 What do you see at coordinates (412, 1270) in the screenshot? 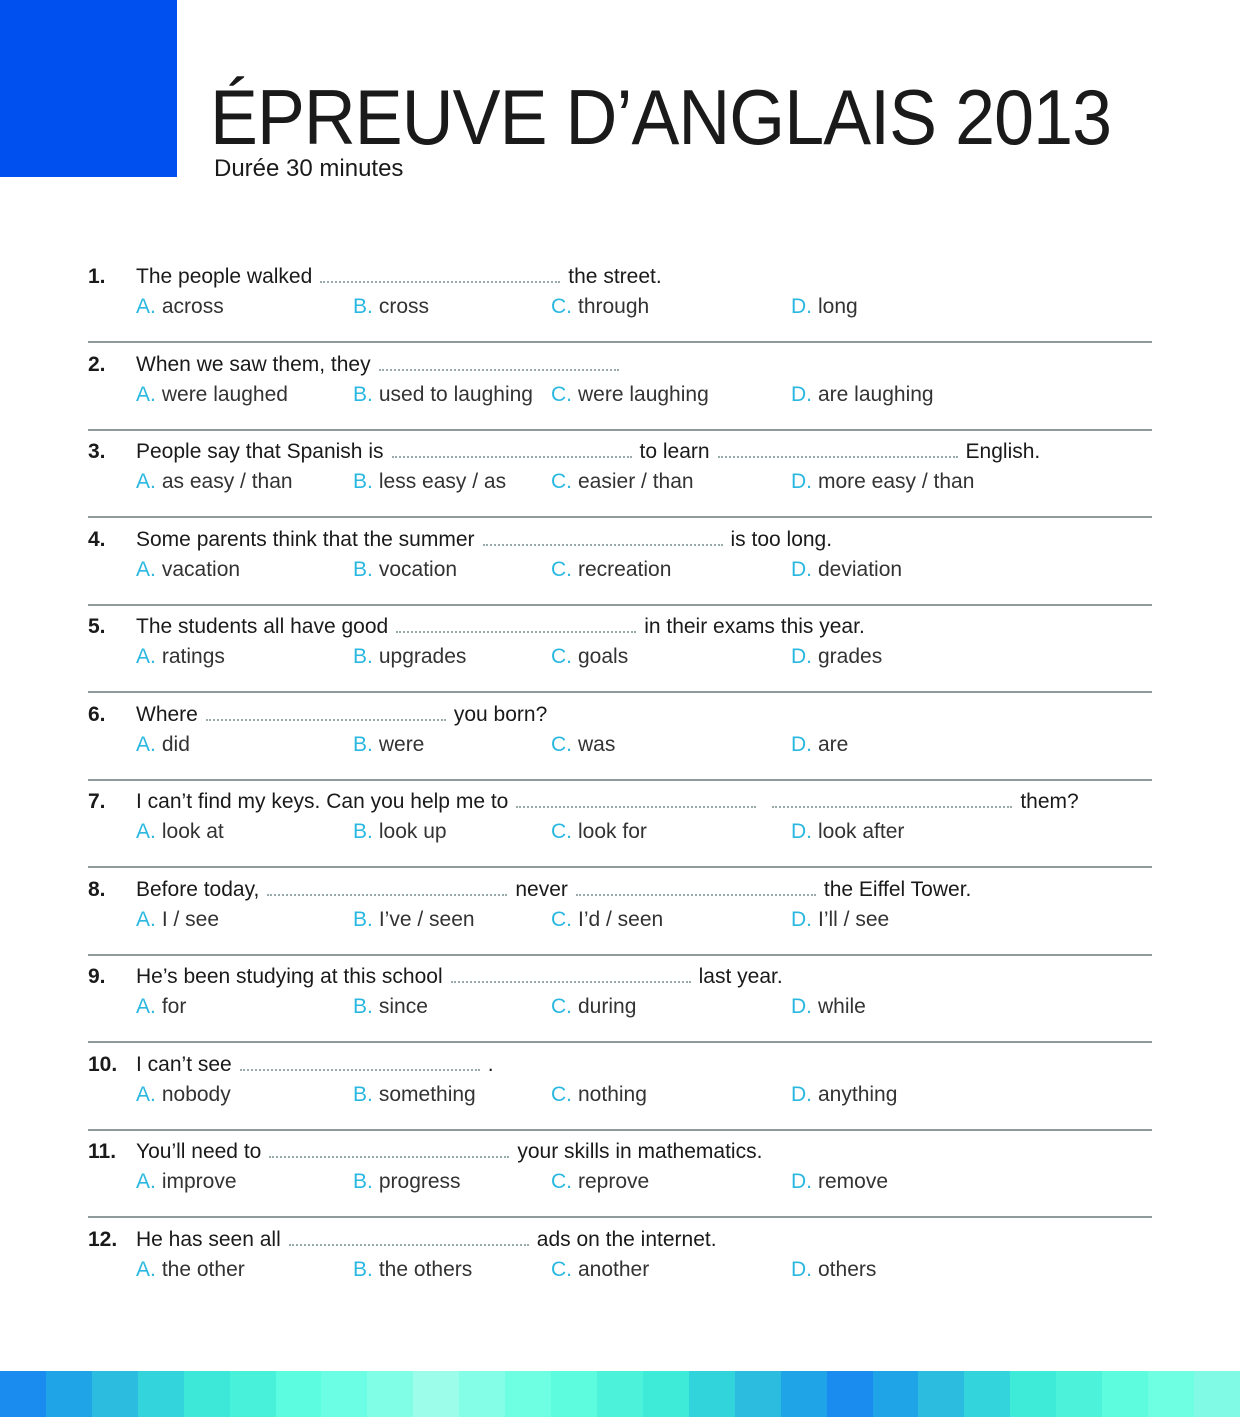
I see `option-b: B. the others` at bounding box center [412, 1270].